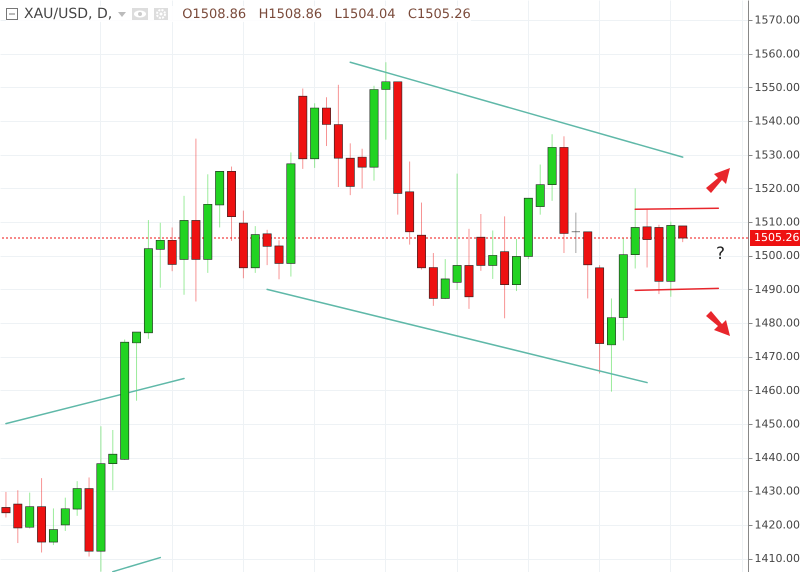 Image resolution: width=800 pixels, height=572 pixels. I want to click on y-tick-label: 1550.00, so click(777, 87).